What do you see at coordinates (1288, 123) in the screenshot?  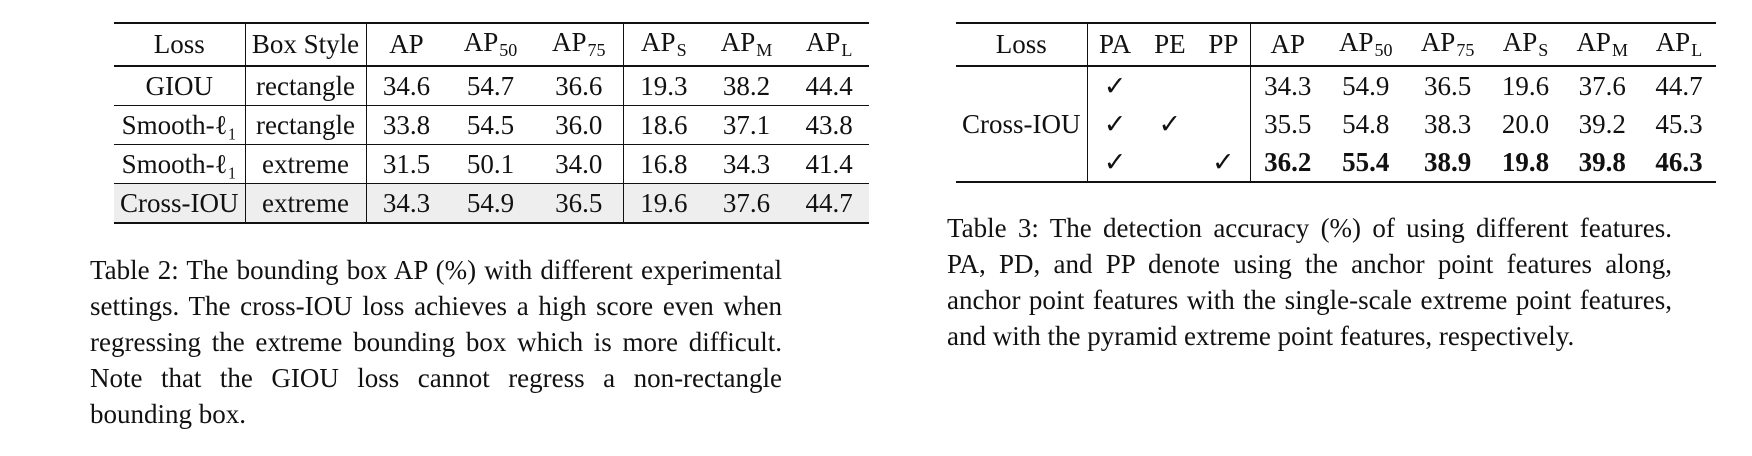 I see `value-cell: 35.5` at bounding box center [1288, 123].